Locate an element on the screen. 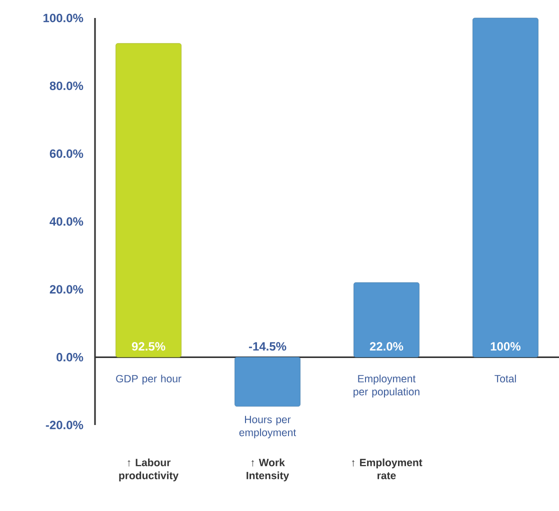 The width and height of the screenshot is (559, 511). x-tick-label: GDP per hour is located at coordinates (149, 379).